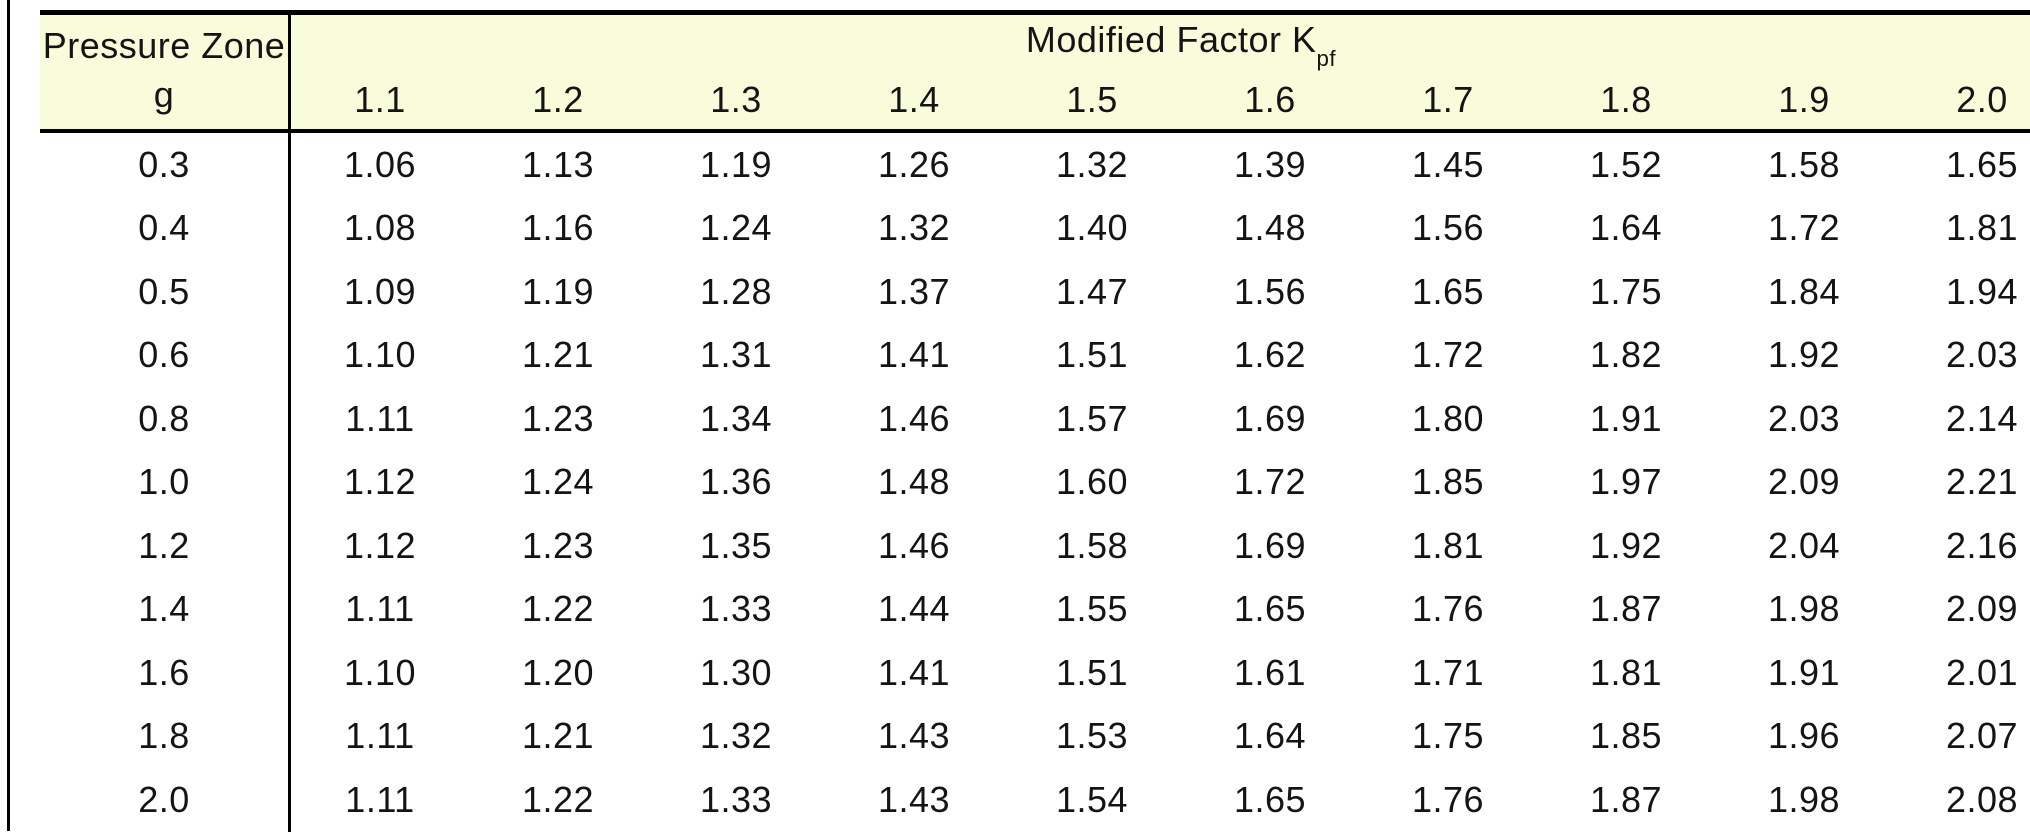 The height and width of the screenshot is (832, 2030). What do you see at coordinates (1160, 43) in the screenshot?
I see `column-group-title: Modified Factor Kpf` at bounding box center [1160, 43].